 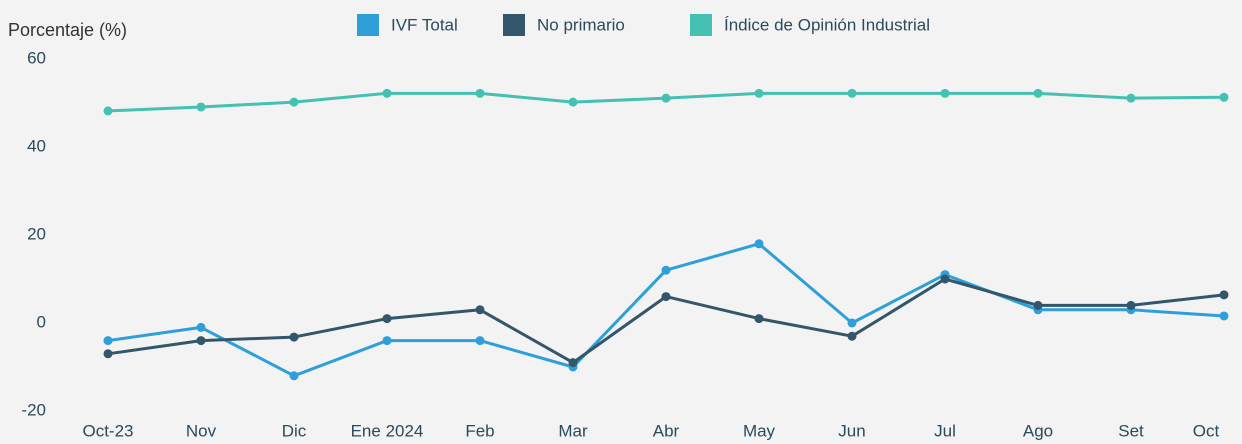 What do you see at coordinates (67, 30) in the screenshot?
I see `y-axis-label: Porcentaje (%)` at bounding box center [67, 30].